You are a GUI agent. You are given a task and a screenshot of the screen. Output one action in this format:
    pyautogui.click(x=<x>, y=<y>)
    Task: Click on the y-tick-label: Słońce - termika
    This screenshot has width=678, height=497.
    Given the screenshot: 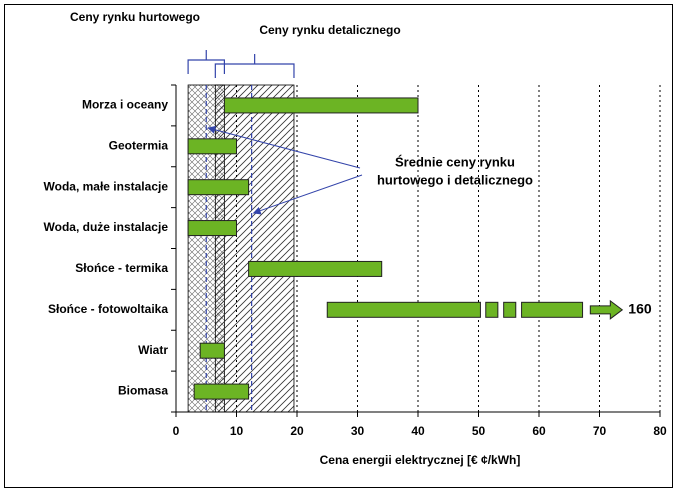 What is the action you would take?
    pyautogui.click(x=121, y=268)
    